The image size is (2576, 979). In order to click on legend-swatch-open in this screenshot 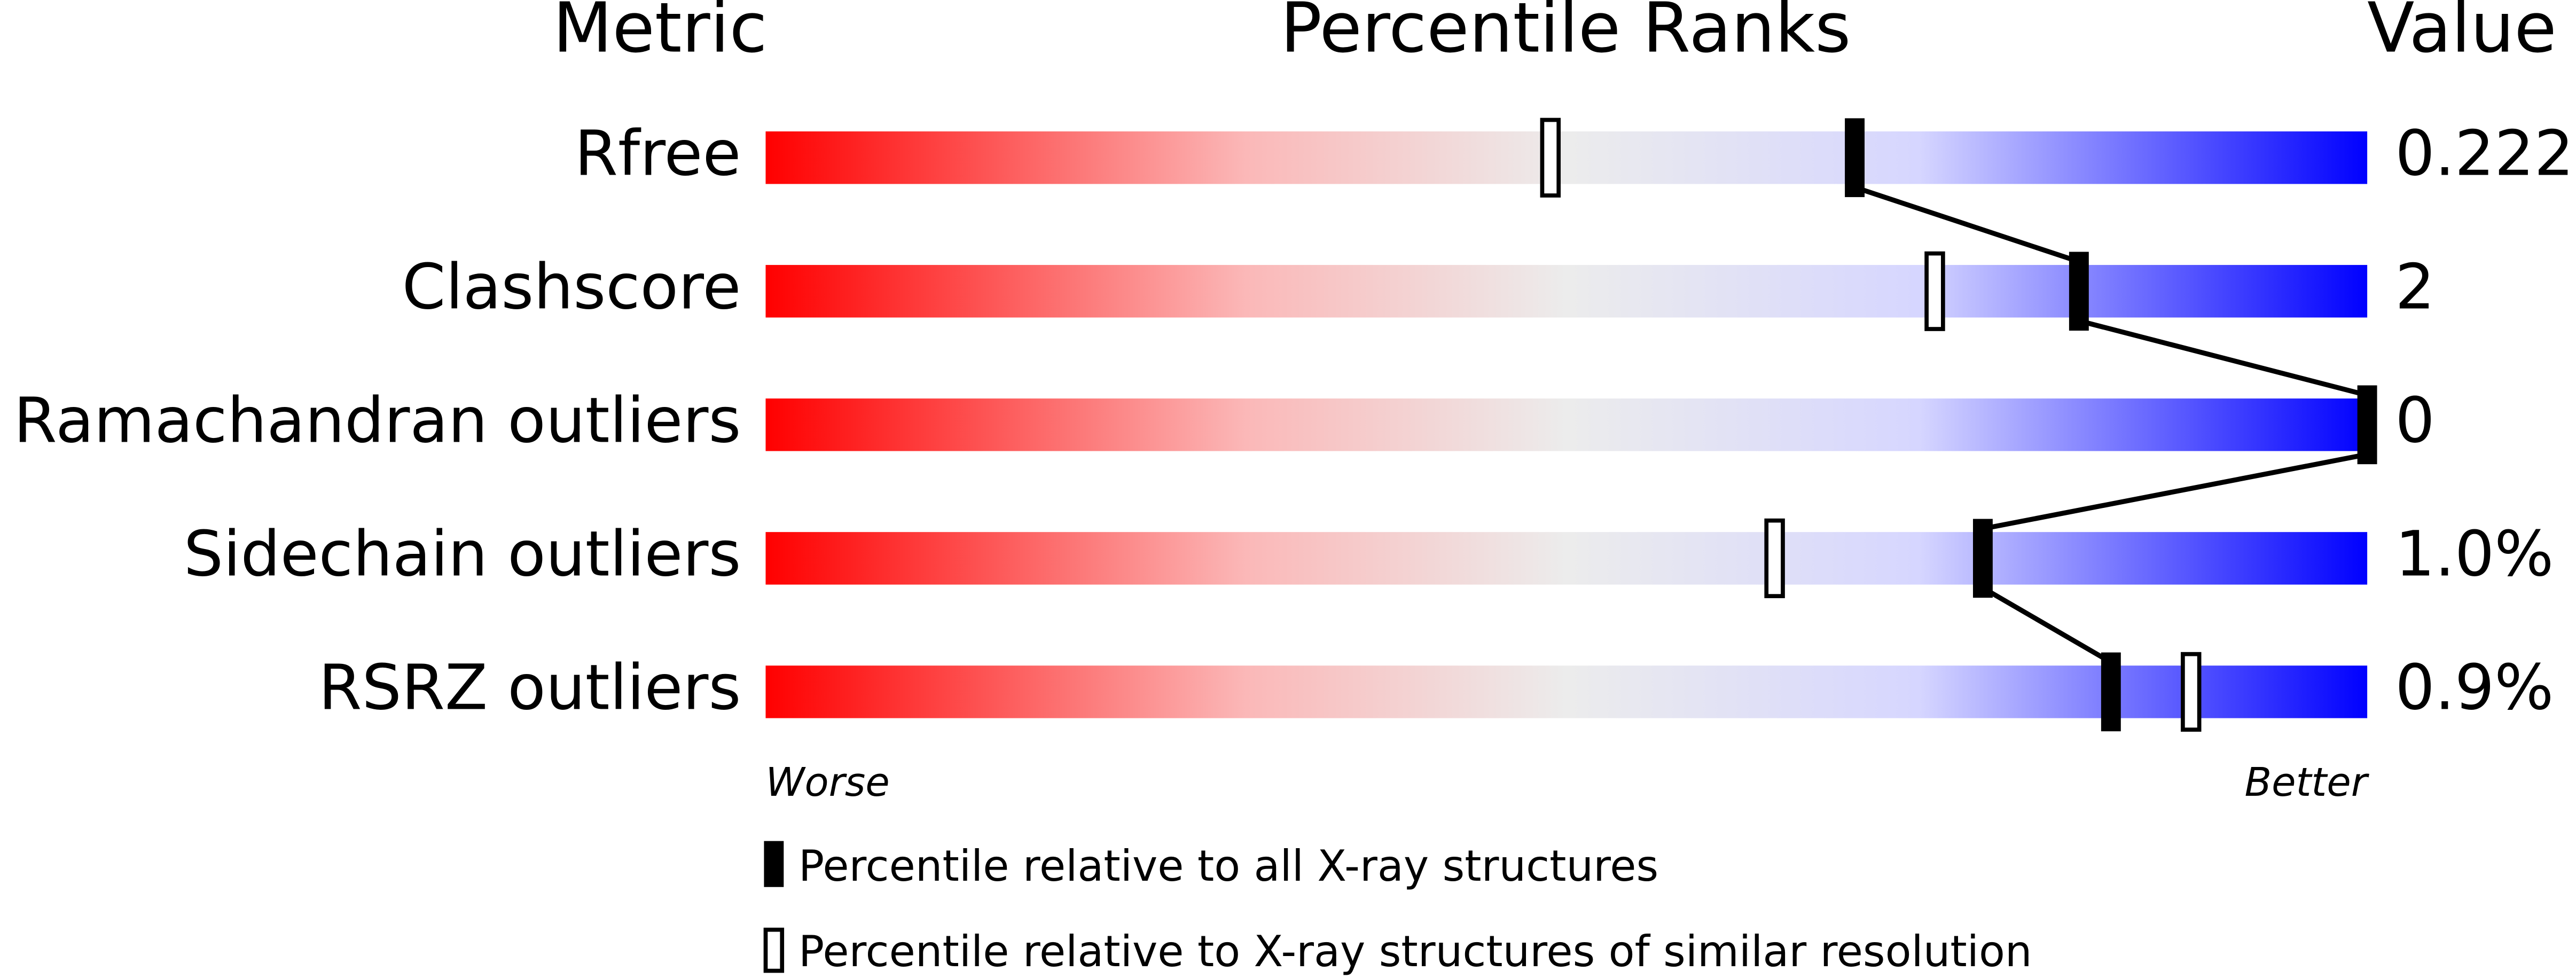, I will do `click(774, 950)`.